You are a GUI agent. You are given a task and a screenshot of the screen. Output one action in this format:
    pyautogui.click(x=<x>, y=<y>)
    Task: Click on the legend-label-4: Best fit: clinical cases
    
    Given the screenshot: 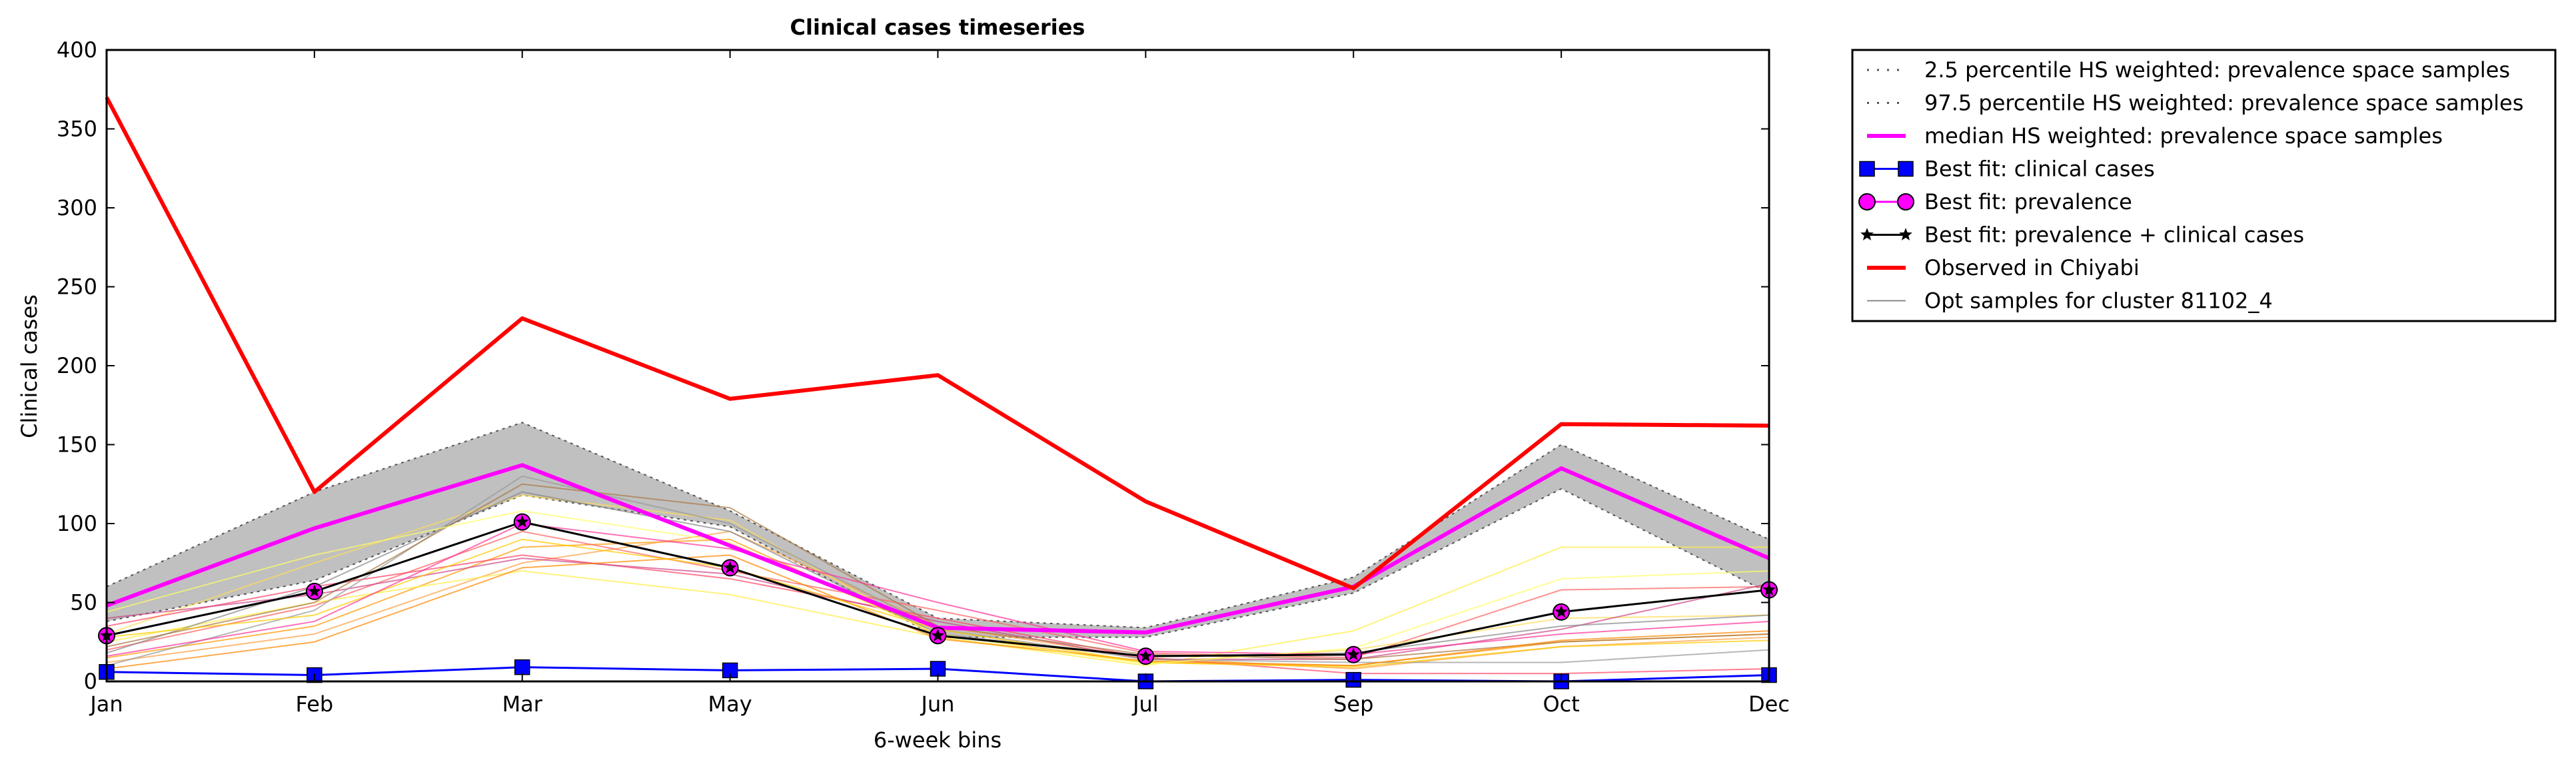 What is the action you would take?
    pyautogui.click(x=2039, y=169)
    